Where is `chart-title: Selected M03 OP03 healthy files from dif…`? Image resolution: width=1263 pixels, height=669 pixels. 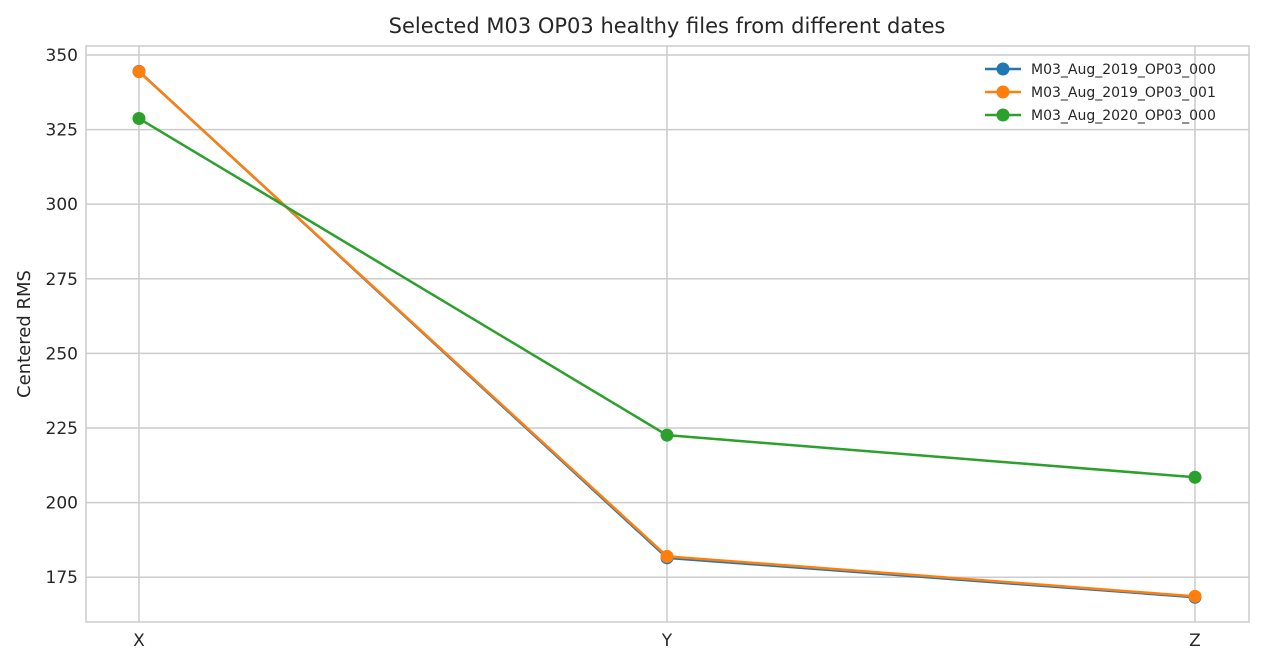
chart-title: Selected M03 OP03 healthy files from dif… is located at coordinates (667, 26).